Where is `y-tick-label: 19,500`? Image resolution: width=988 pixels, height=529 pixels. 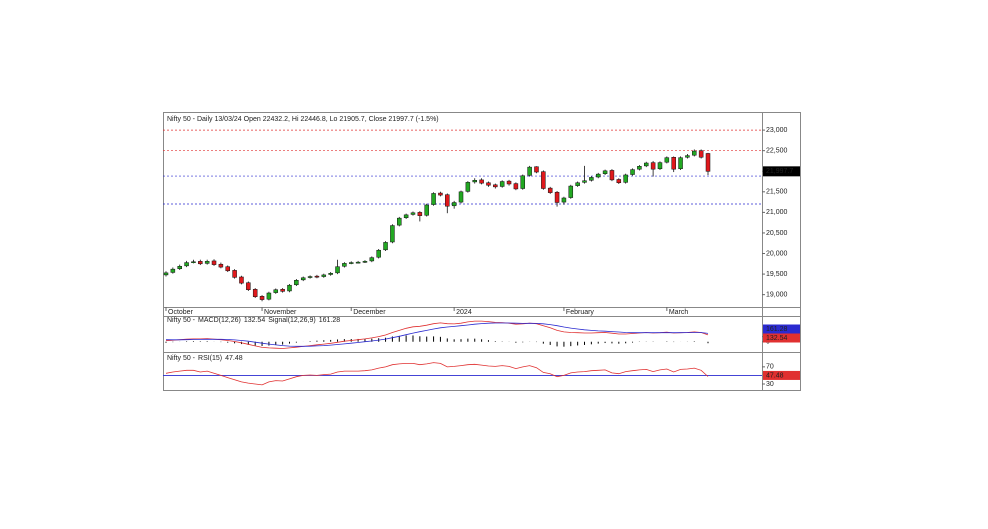
y-tick-label: 19,500 is located at coordinates (777, 274).